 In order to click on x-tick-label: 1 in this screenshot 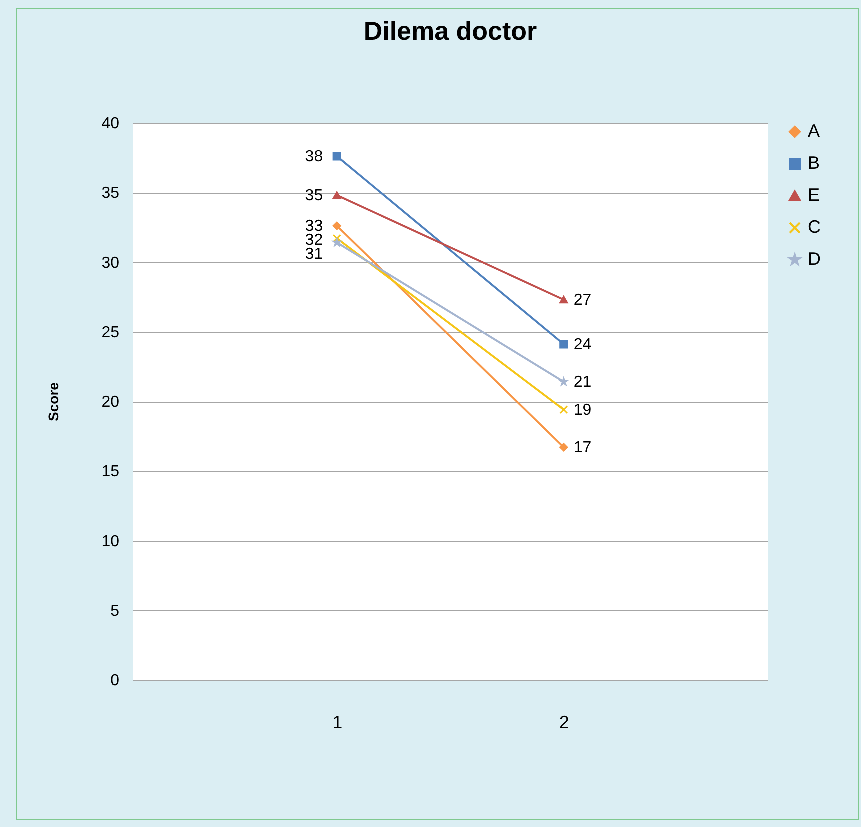, I will do `click(337, 722)`.